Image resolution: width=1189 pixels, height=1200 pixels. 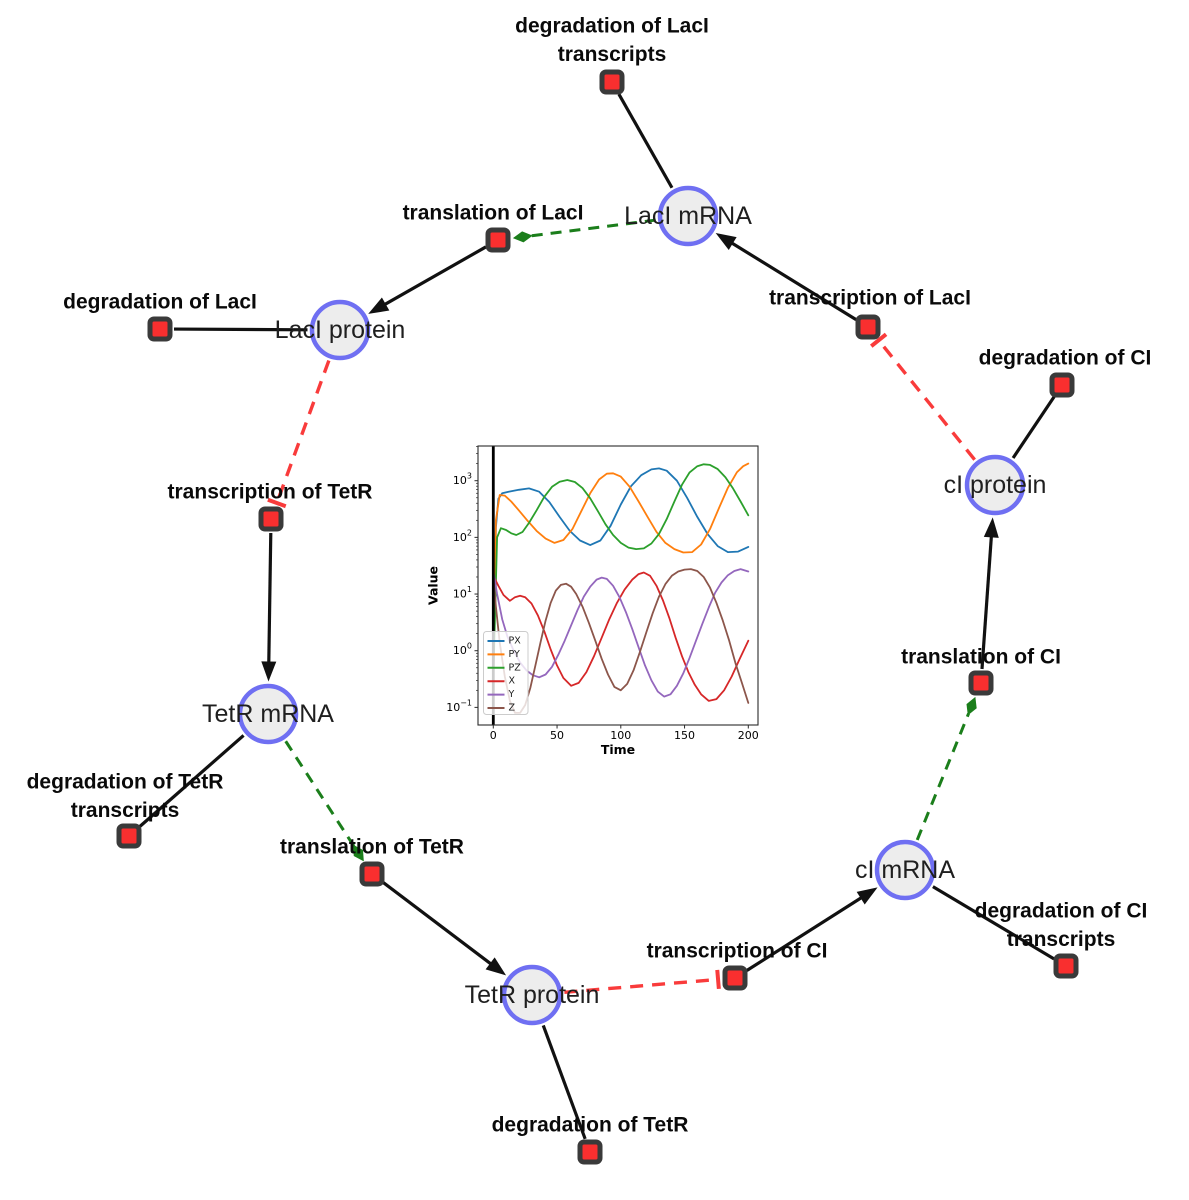 I want to click on reaction-node-transcription-laci, so click(x=868, y=327).